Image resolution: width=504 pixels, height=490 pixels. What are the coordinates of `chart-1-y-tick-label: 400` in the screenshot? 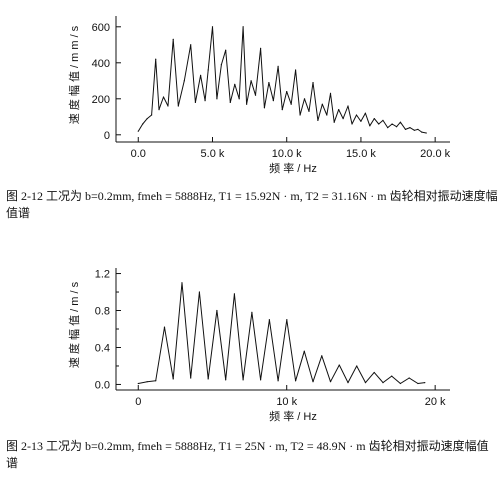 It's located at (101, 64).